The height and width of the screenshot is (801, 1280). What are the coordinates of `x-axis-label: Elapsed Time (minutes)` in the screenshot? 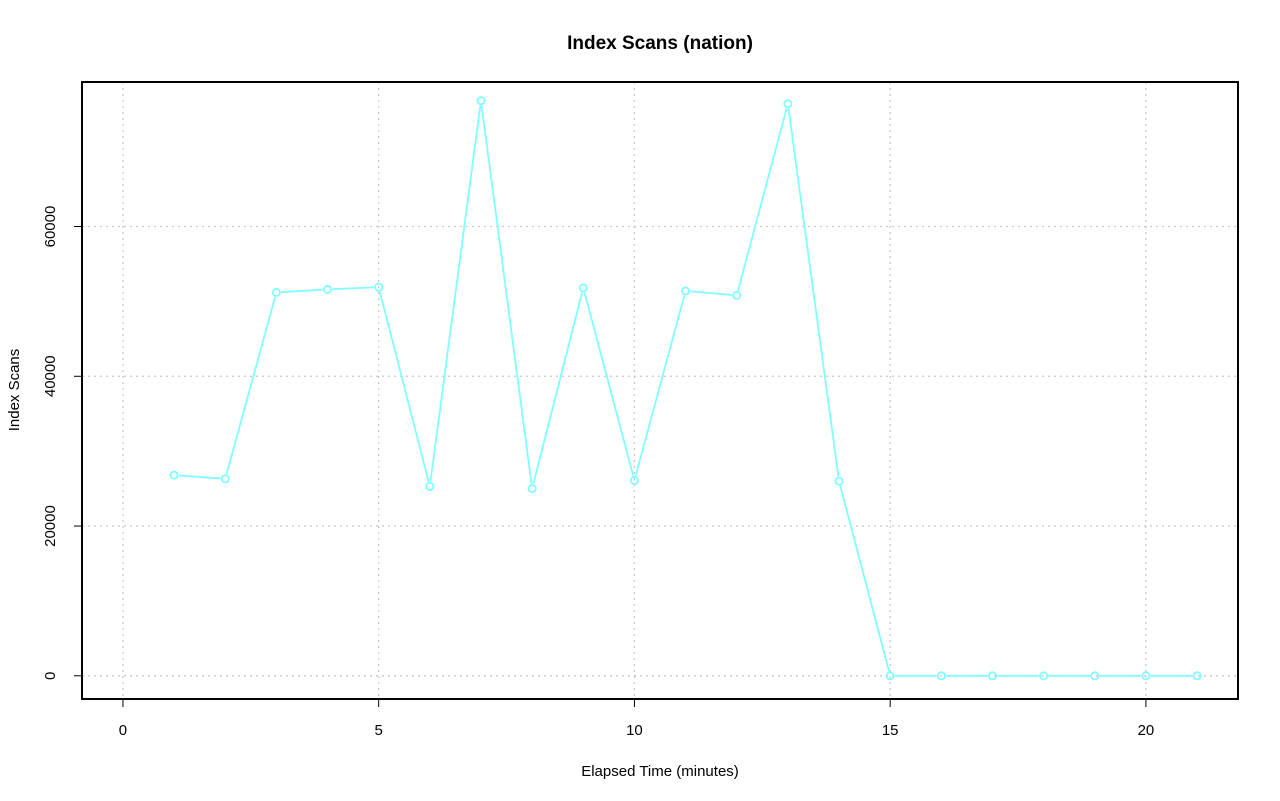 It's located at (660, 771).